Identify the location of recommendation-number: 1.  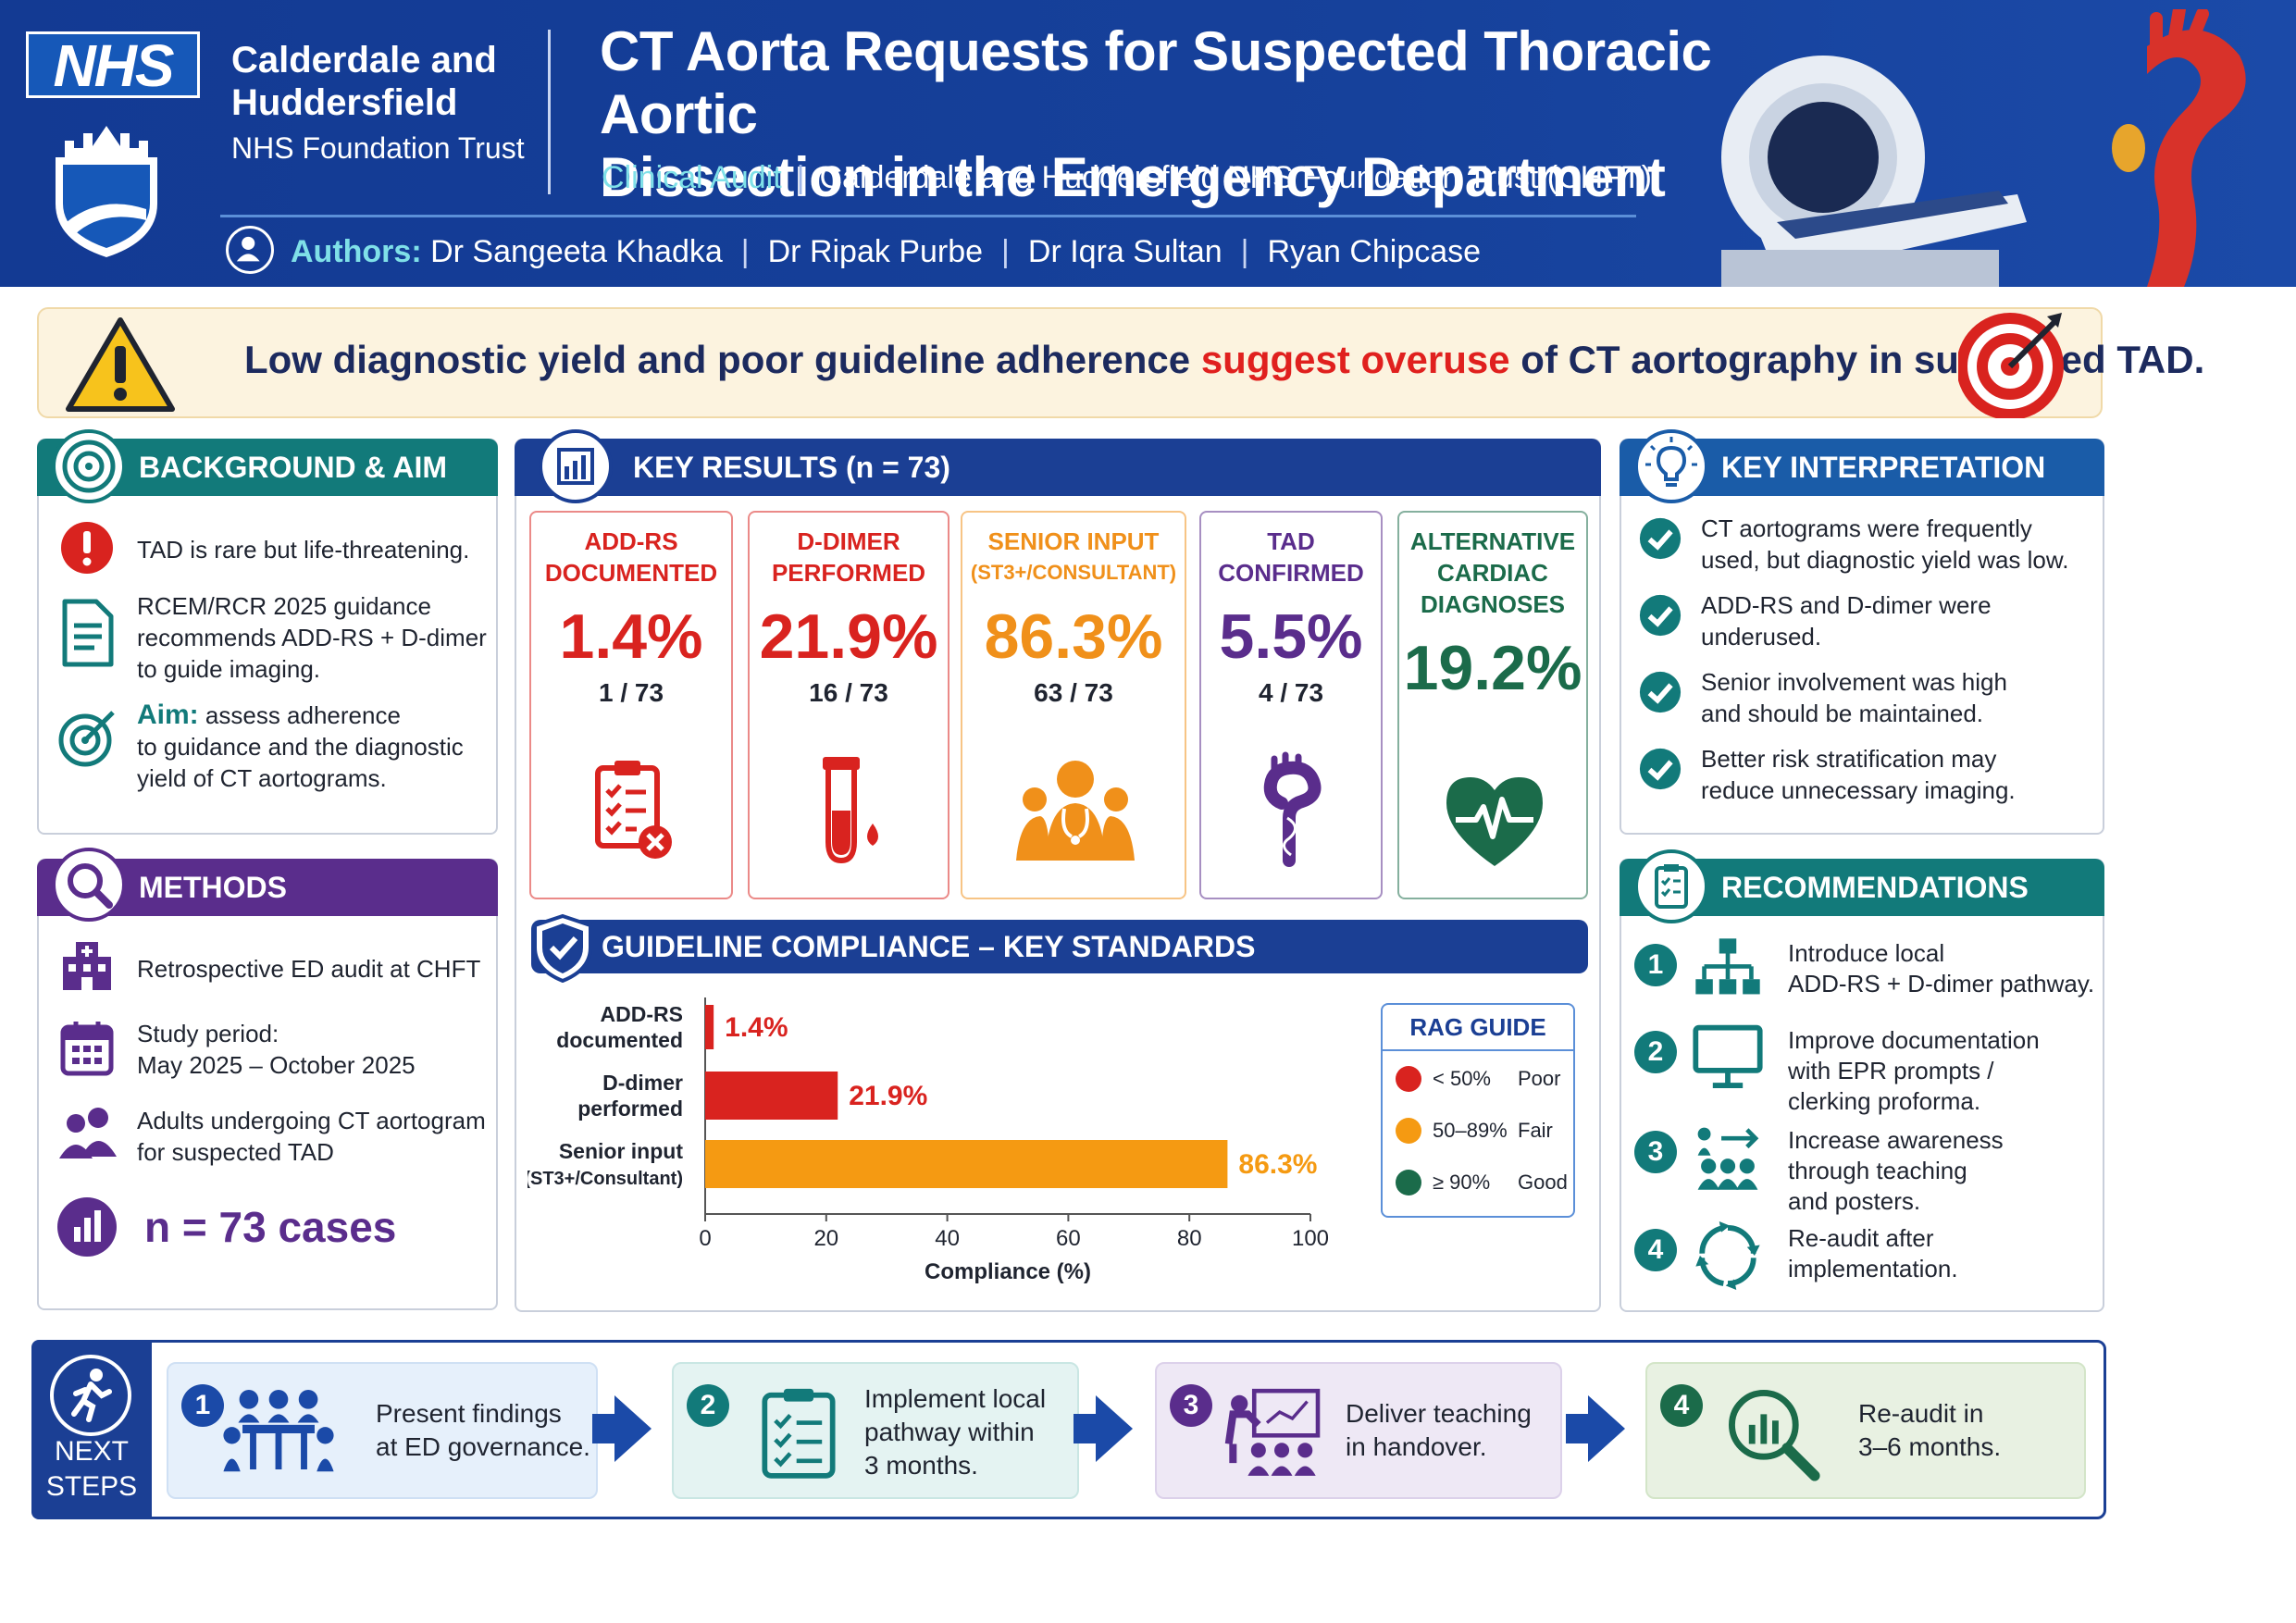
(1656, 965).